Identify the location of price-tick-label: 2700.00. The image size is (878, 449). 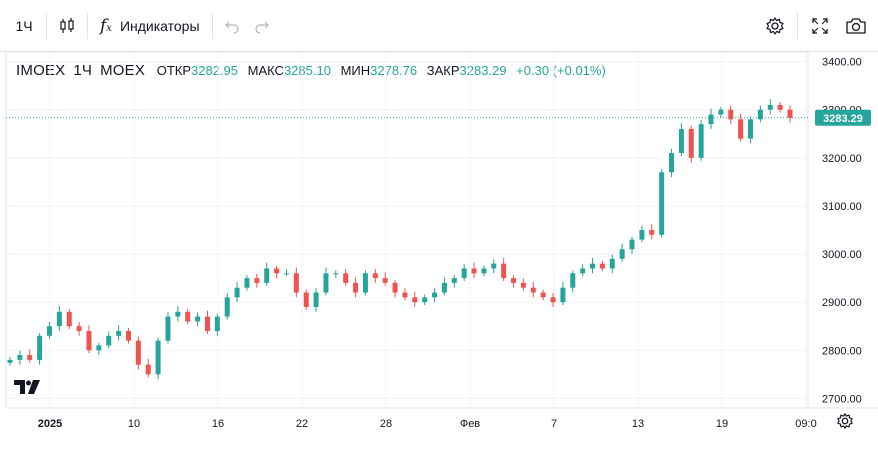
(842, 399).